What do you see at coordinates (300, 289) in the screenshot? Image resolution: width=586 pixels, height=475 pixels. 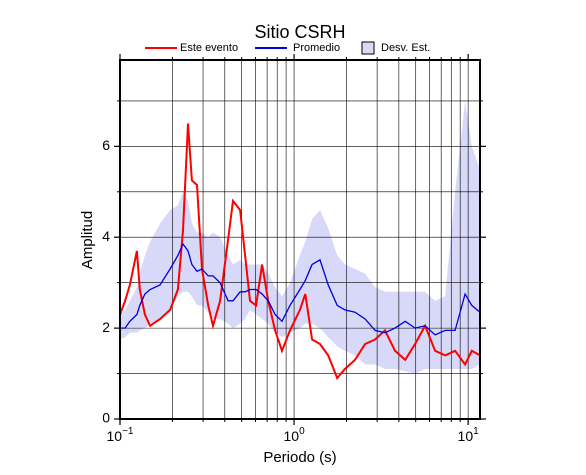 I see `series-line` at bounding box center [300, 289].